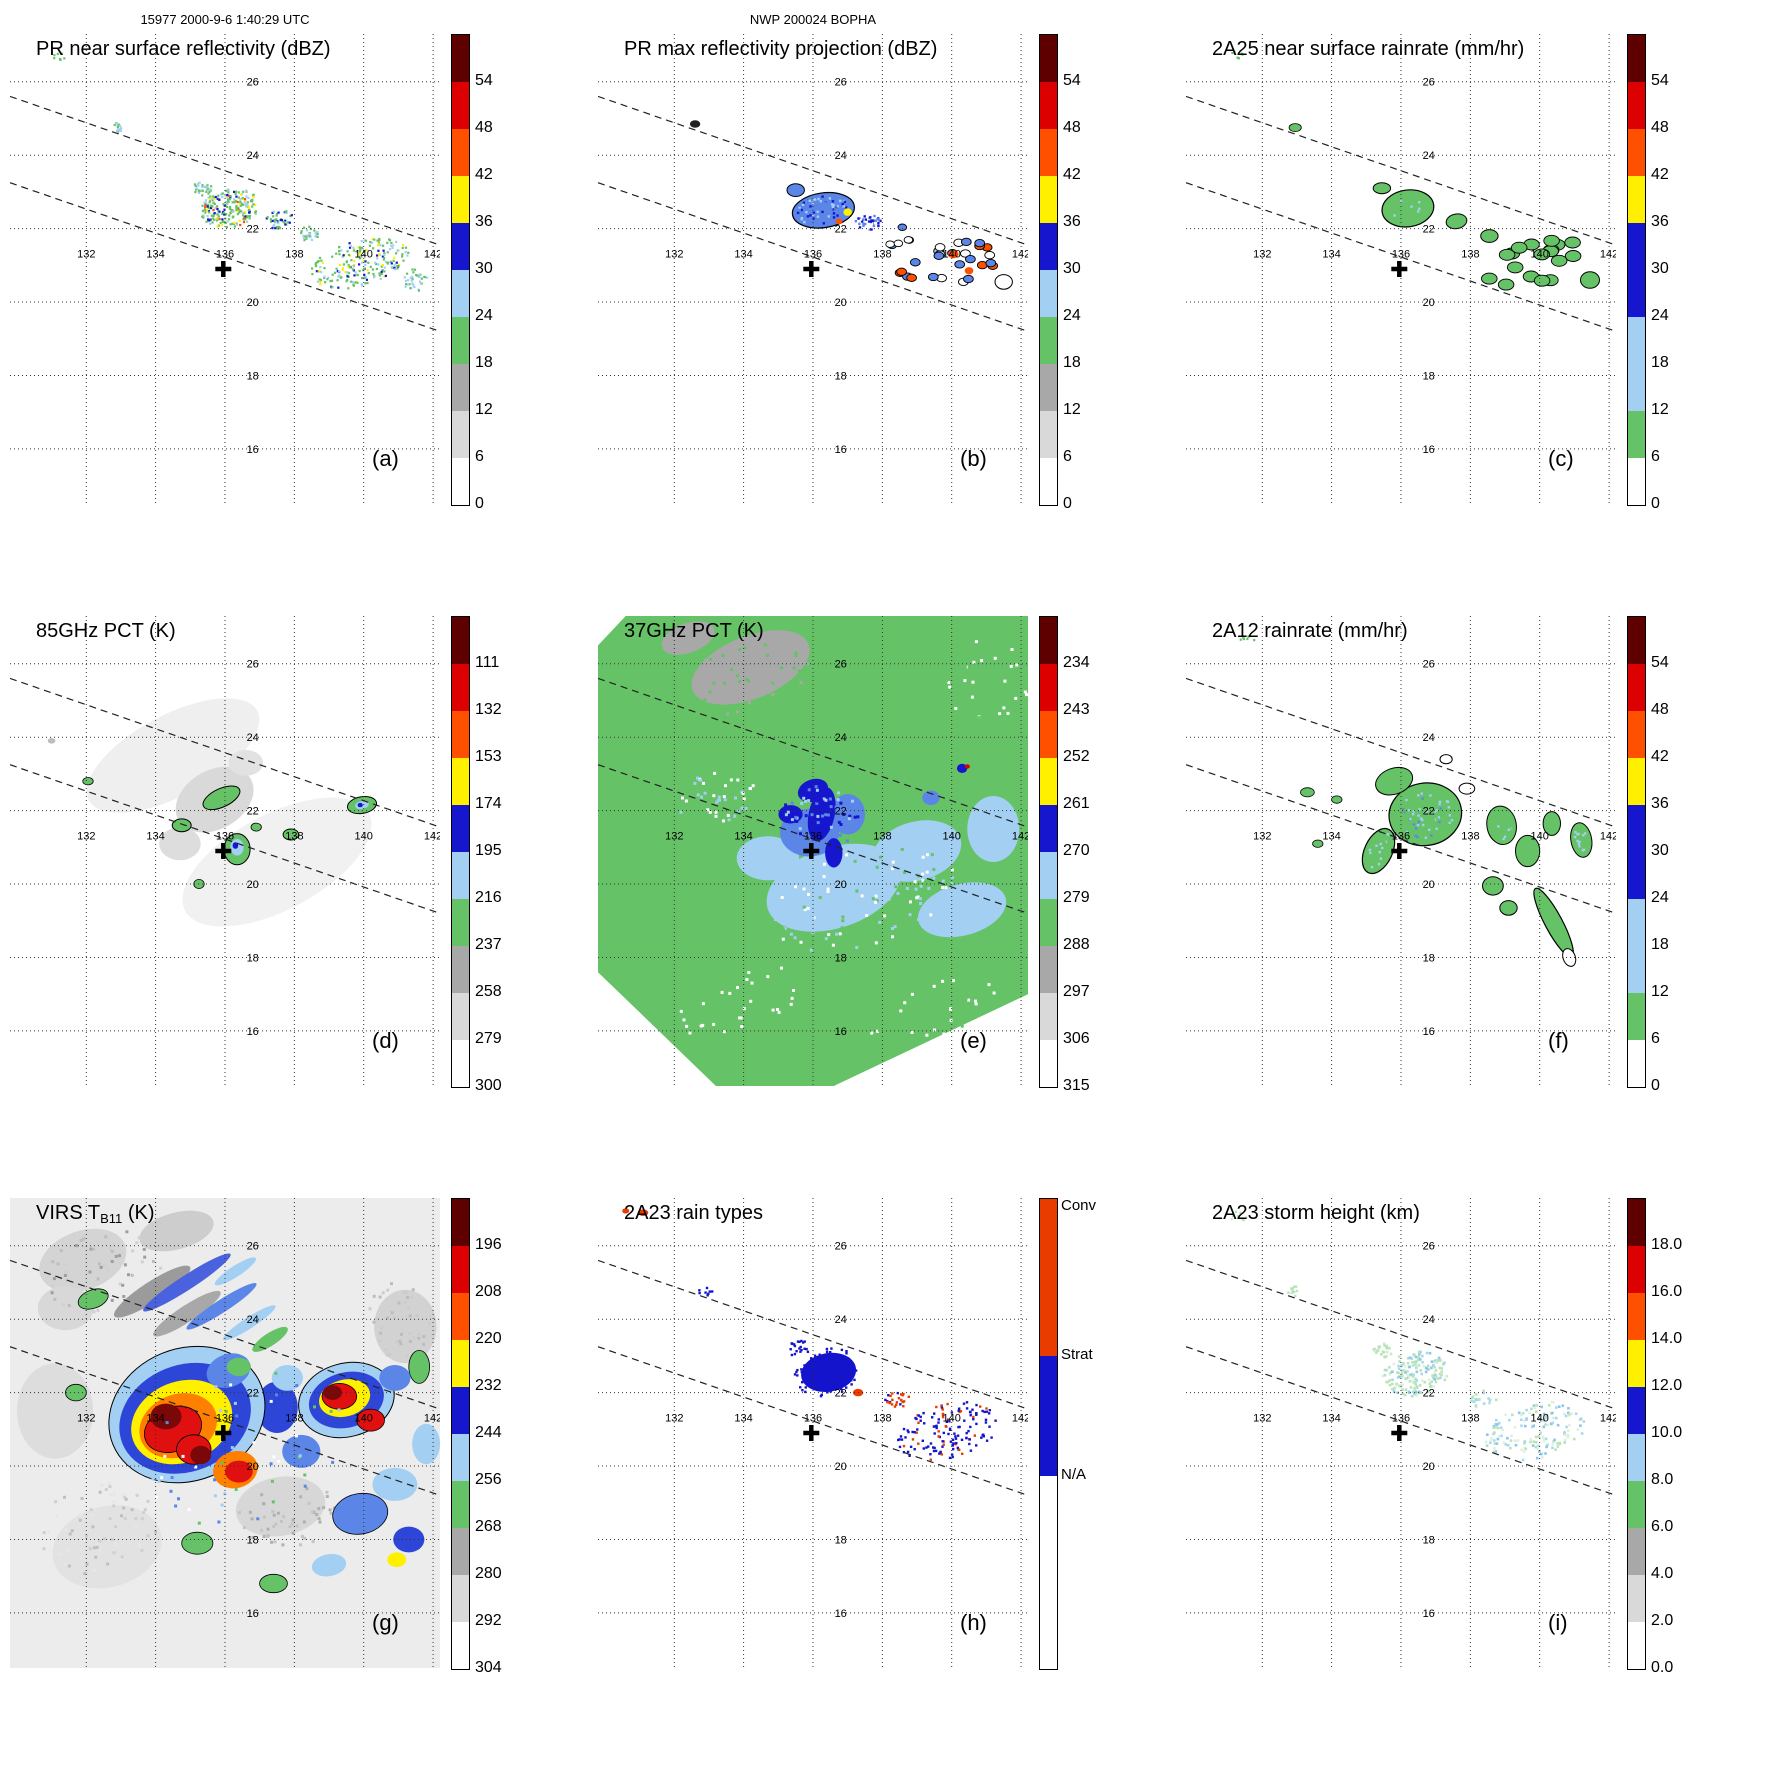 The width and height of the screenshot is (1771, 1771). What do you see at coordinates (1662, 1573) in the screenshot?
I see `colorbar-tick-label: 4.0` at bounding box center [1662, 1573].